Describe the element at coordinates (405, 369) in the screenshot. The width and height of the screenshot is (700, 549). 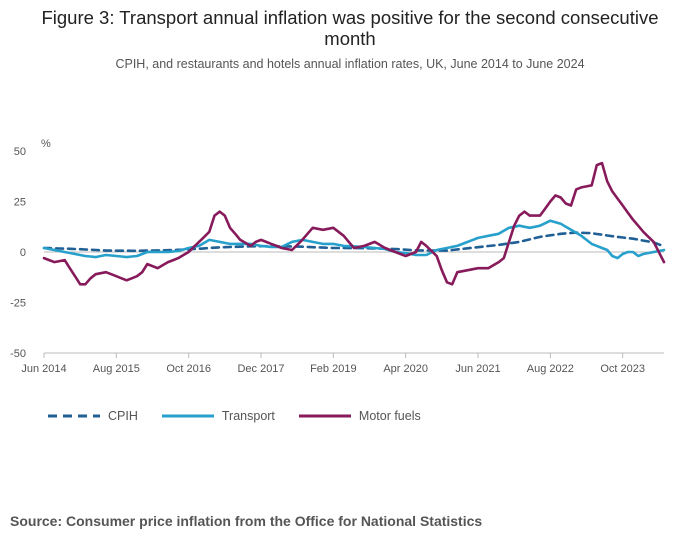
I see `x-tick-label: Apr 2020` at that location.